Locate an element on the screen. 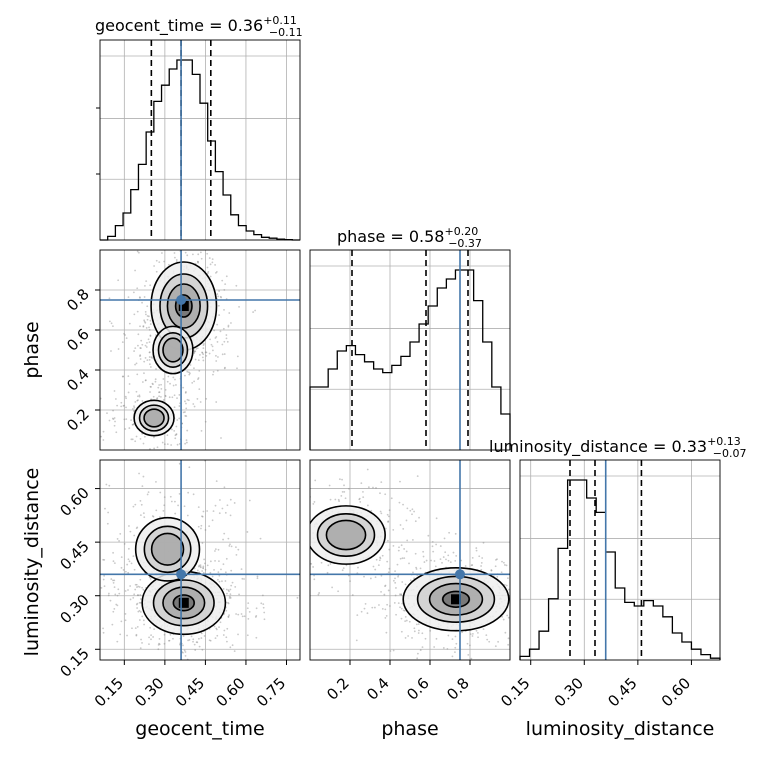 This screenshot has height=760, width=760. panel-frame is located at coordinates (620, 560).